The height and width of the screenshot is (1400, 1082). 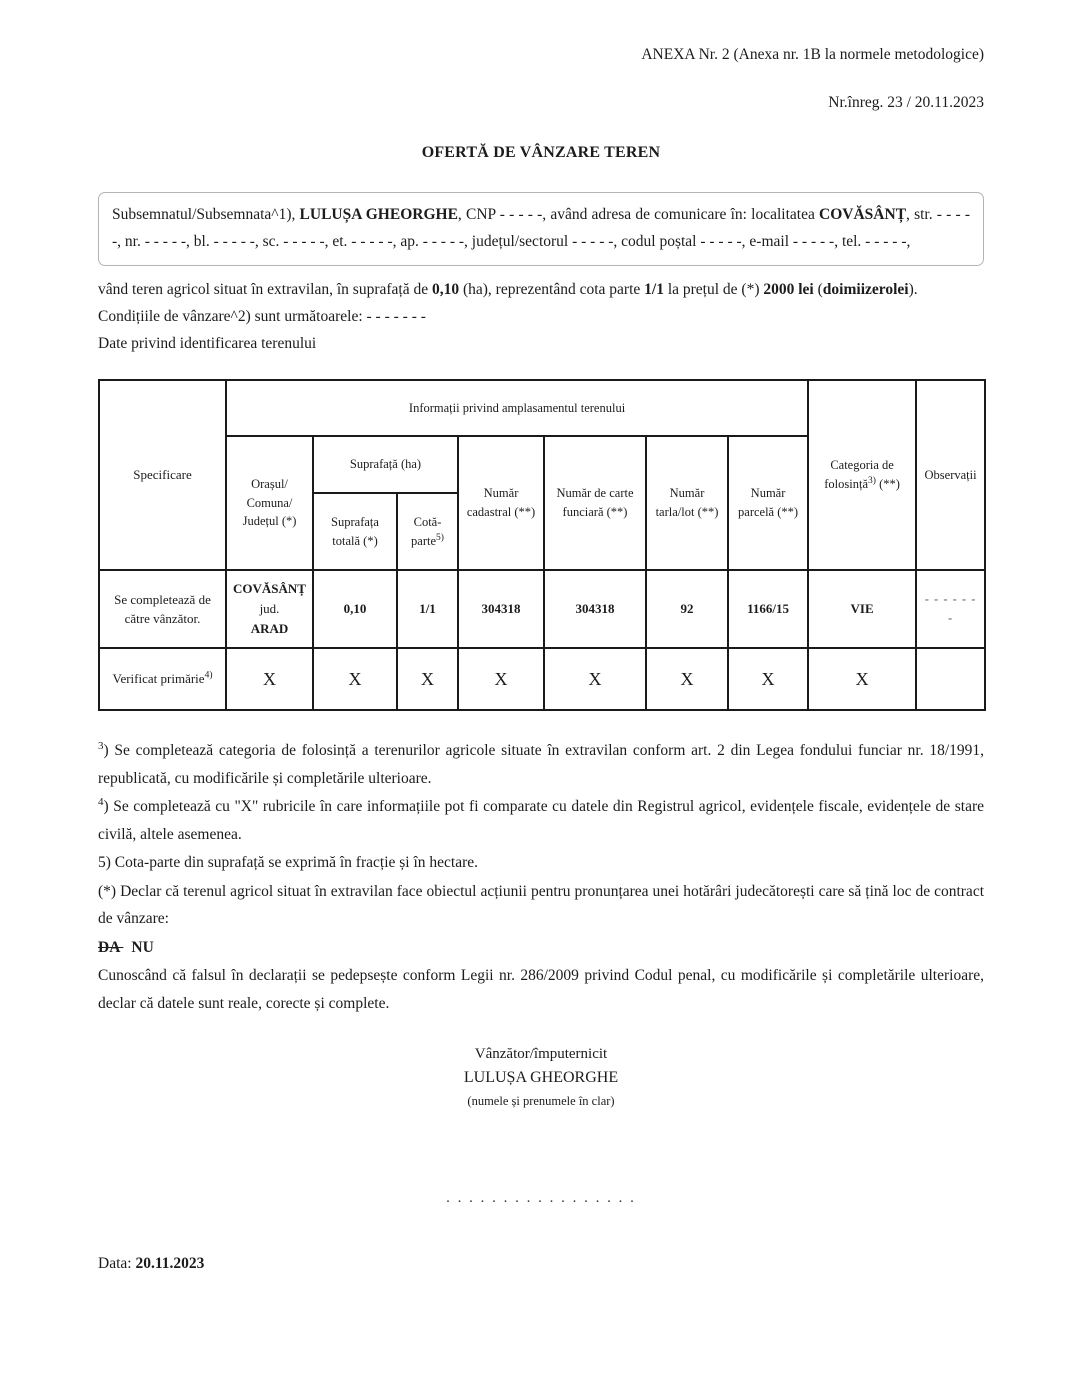 What do you see at coordinates (378, 214) in the screenshot?
I see `seller-name: LULUȘA GHEORGHE` at bounding box center [378, 214].